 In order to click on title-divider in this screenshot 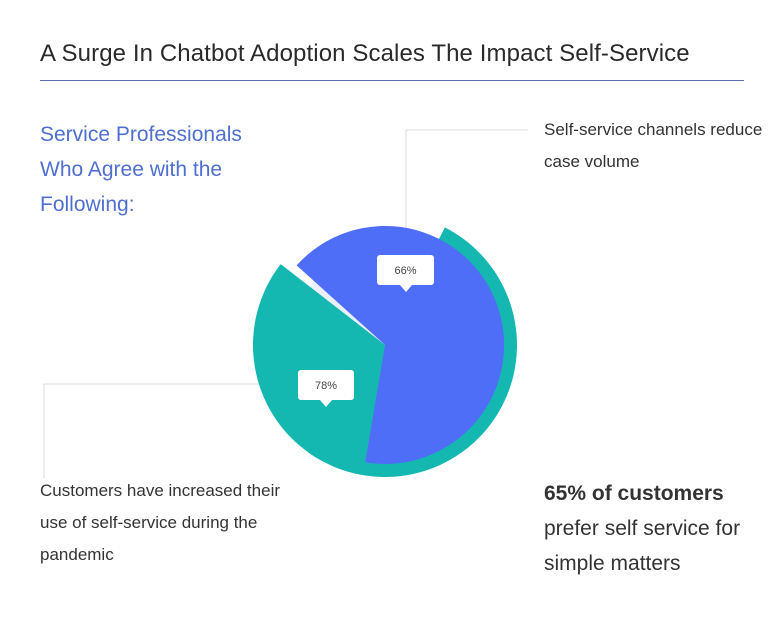, I will do `click(392, 80)`.